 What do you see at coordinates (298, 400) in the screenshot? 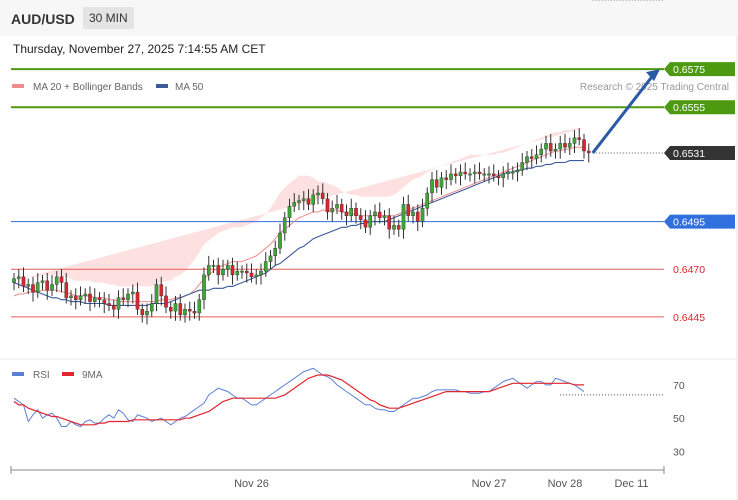
I see `rsi-ma-line` at bounding box center [298, 400].